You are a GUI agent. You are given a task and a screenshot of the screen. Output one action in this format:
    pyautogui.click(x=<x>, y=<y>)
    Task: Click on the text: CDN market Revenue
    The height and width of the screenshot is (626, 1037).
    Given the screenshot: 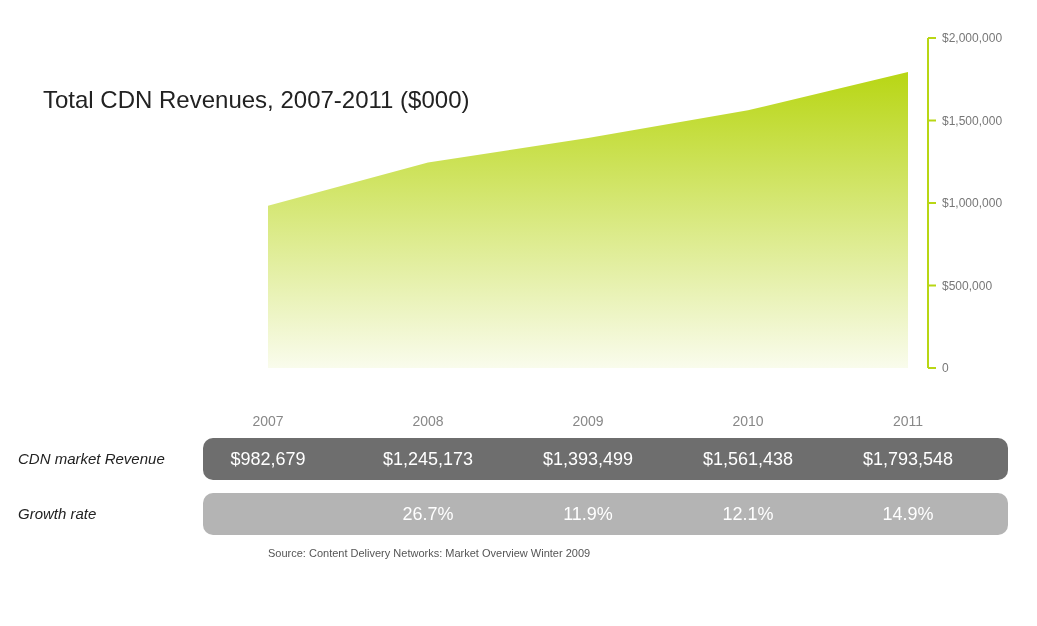 What is the action you would take?
    pyautogui.click(x=91, y=459)
    